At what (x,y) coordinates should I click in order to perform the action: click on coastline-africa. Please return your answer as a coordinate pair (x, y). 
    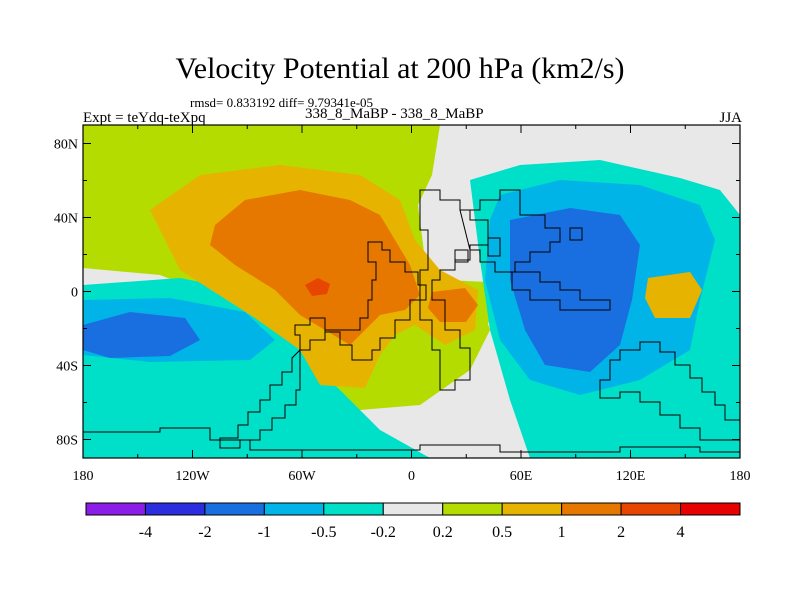
    Looking at the image, I should click on (454, 290).